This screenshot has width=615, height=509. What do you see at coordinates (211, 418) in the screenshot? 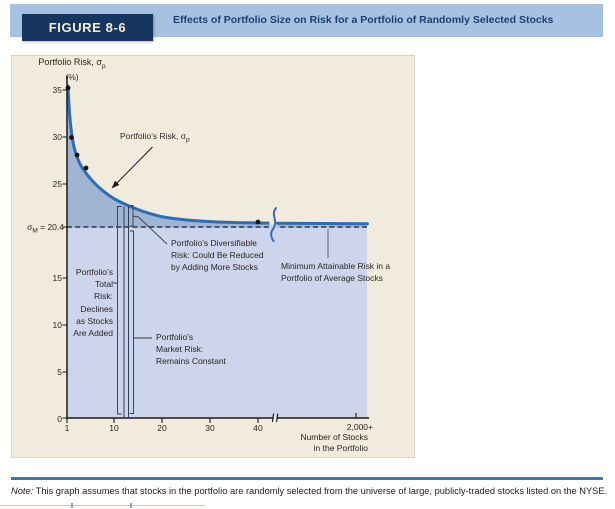
I see `x-tick-marks` at bounding box center [211, 418].